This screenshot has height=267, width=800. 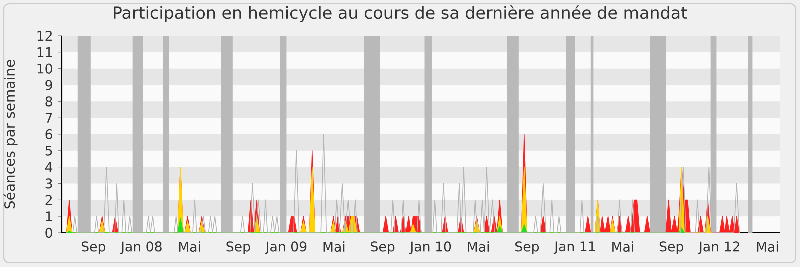 I want to click on y-tick-label: 2, so click(x=49, y=200).